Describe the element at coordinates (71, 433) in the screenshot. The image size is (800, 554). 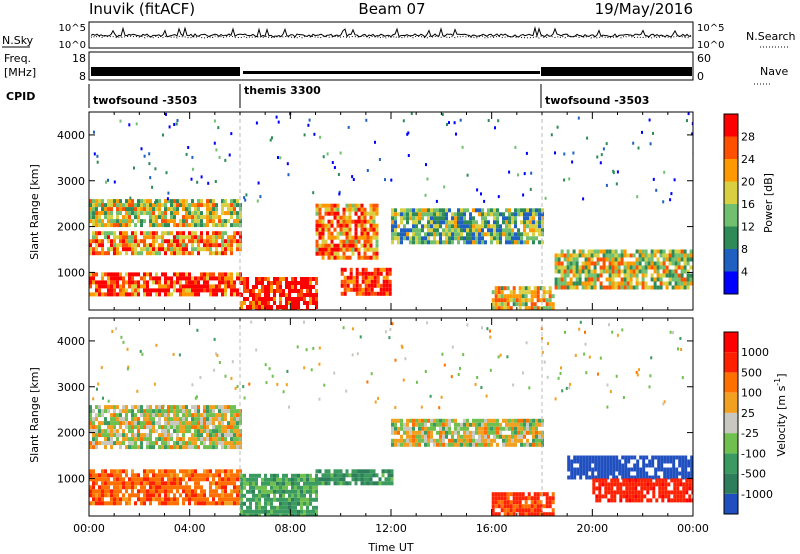
I see `y-tick-label: 2000` at that location.